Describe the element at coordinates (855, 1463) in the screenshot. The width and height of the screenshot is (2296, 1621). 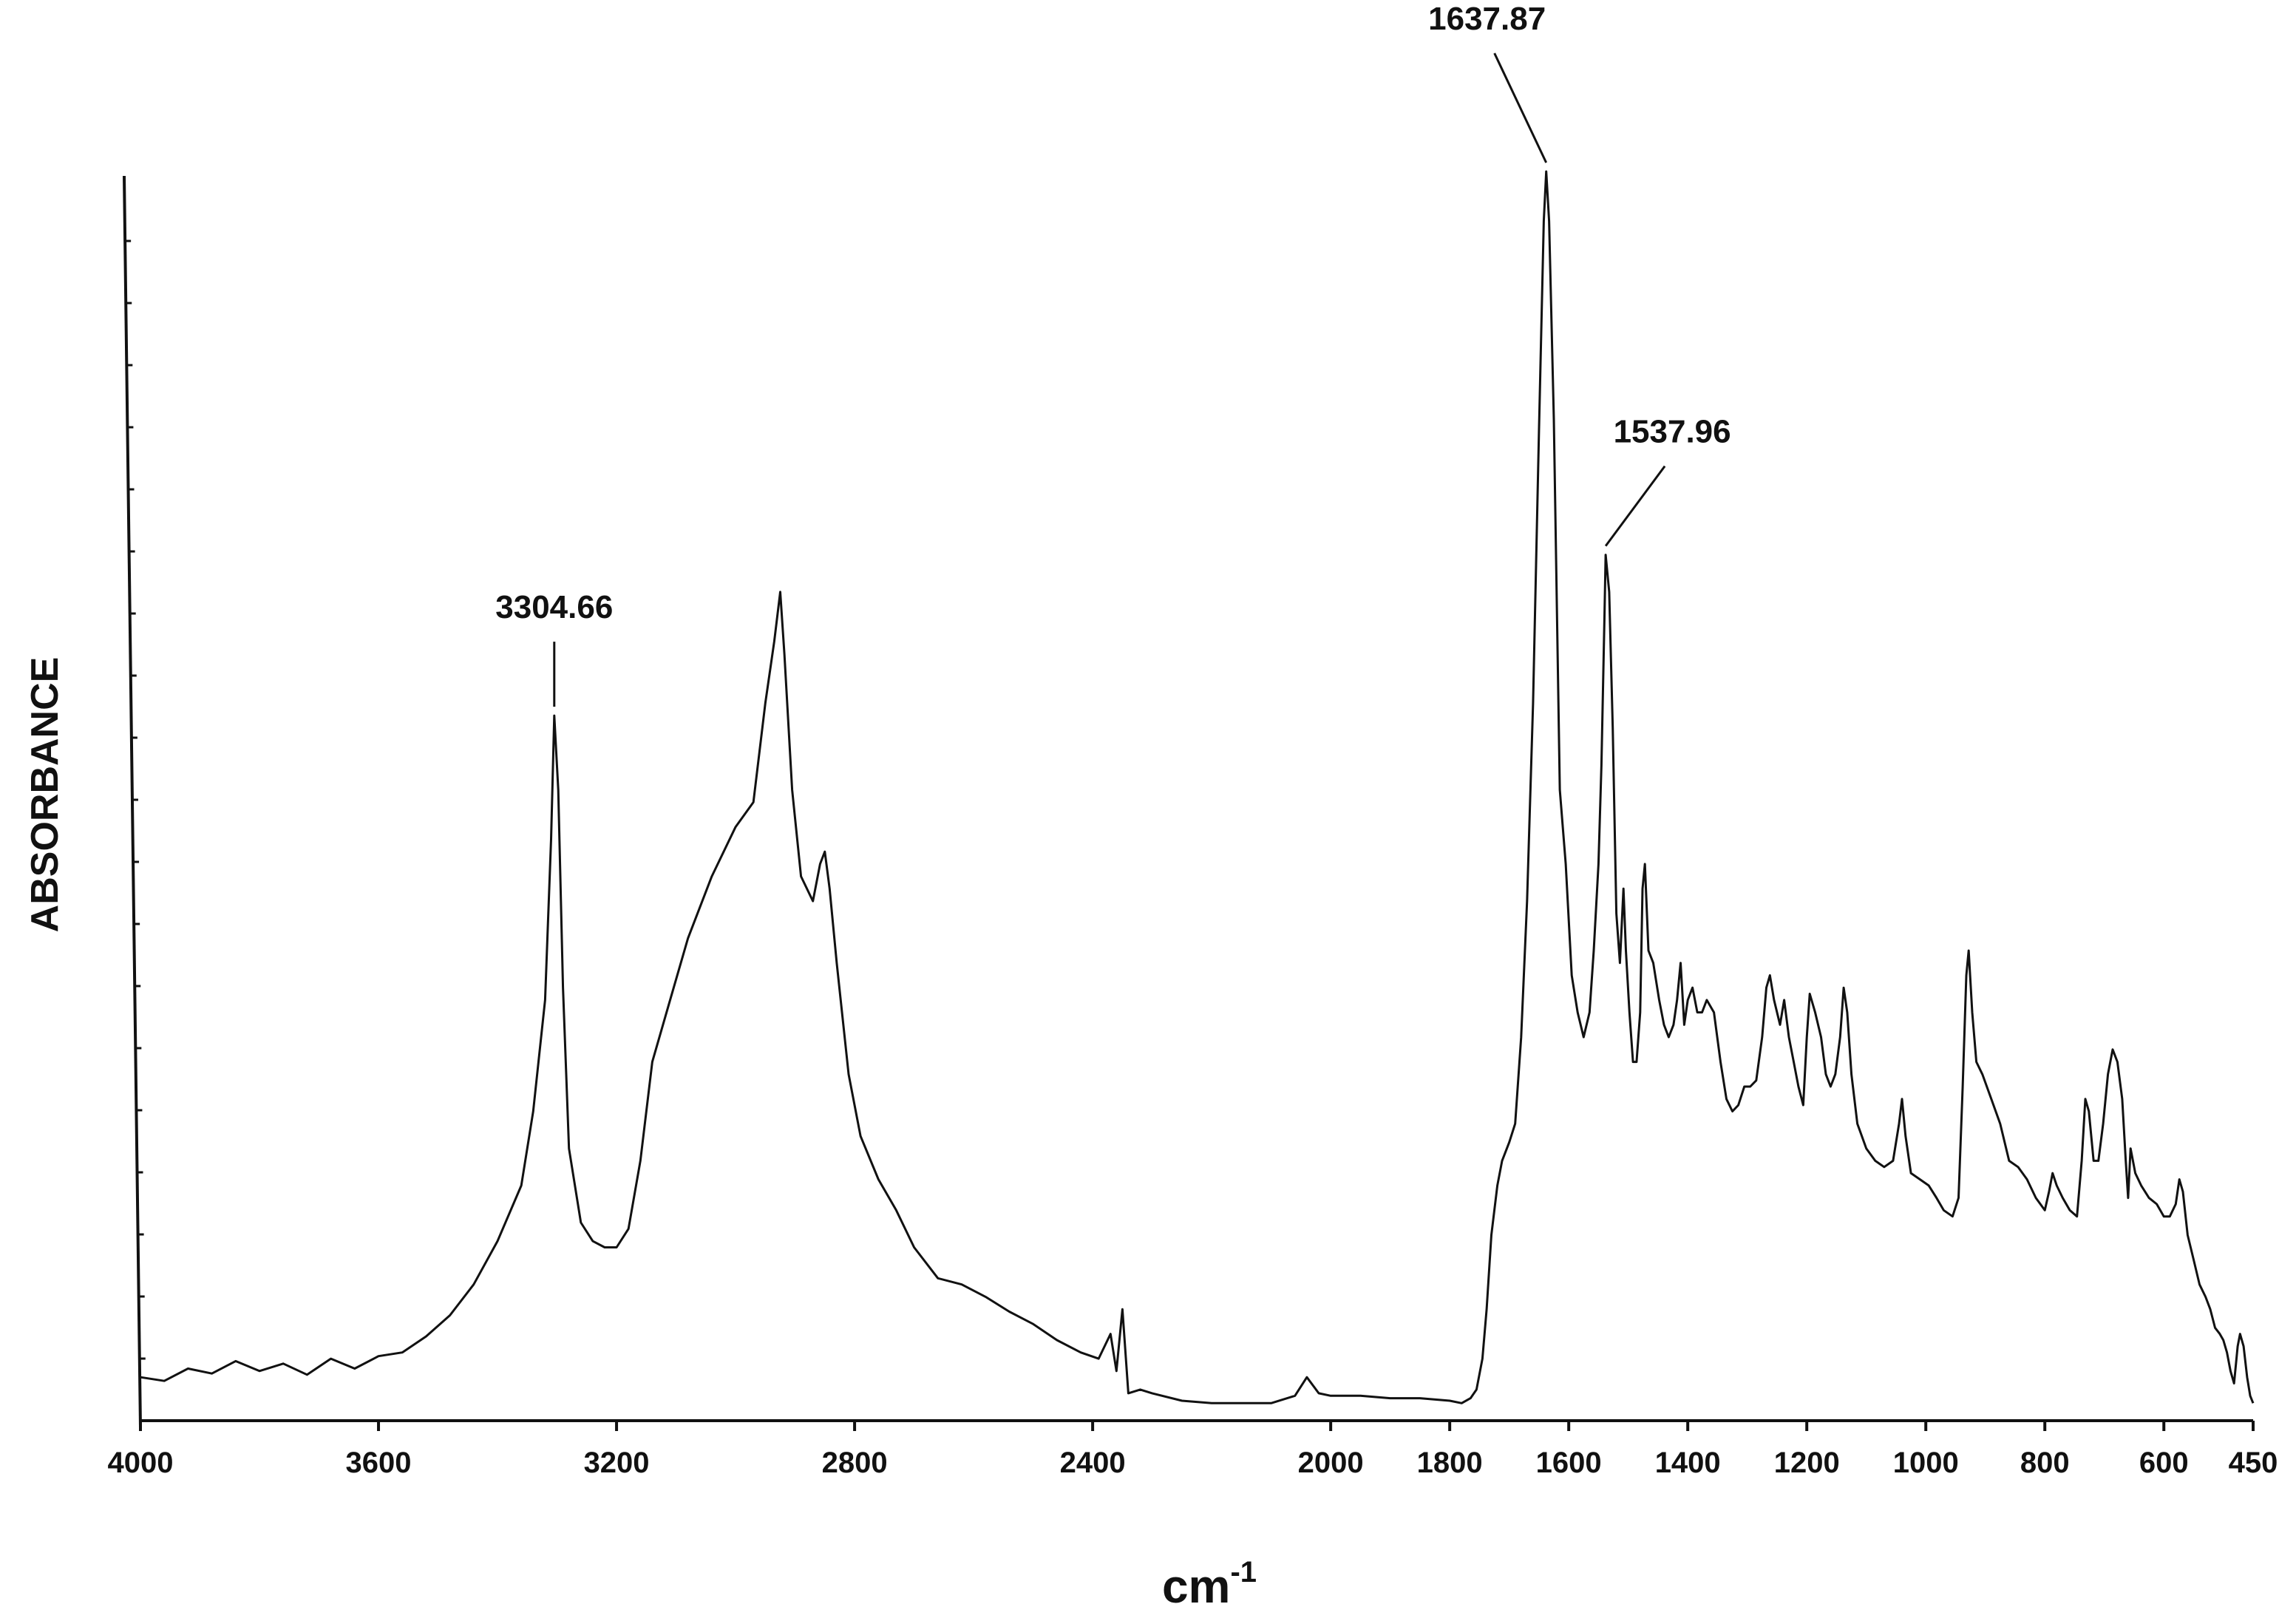
I see `x-tick-label-2800: 2800` at that location.